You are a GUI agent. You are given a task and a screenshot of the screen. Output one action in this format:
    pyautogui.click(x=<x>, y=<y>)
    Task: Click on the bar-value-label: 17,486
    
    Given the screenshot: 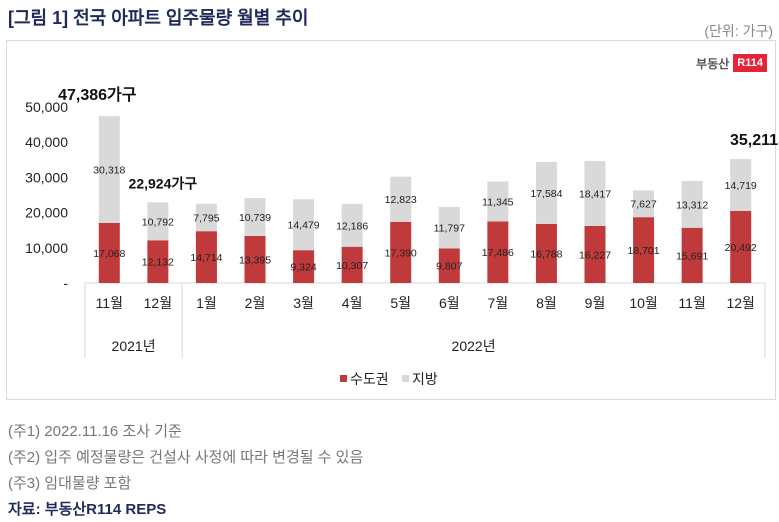 What is the action you would take?
    pyautogui.click(x=498, y=253)
    